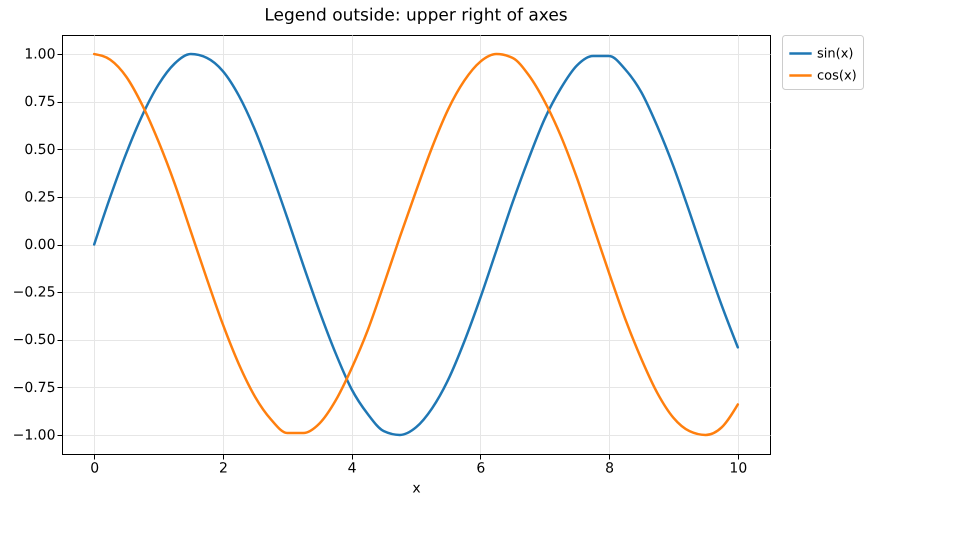 The height and width of the screenshot is (541, 955). What do you see at coordinates (34, 292) in the screenshot?
I see `y-tick-label: −0.25` at bounding box center [34, 292].